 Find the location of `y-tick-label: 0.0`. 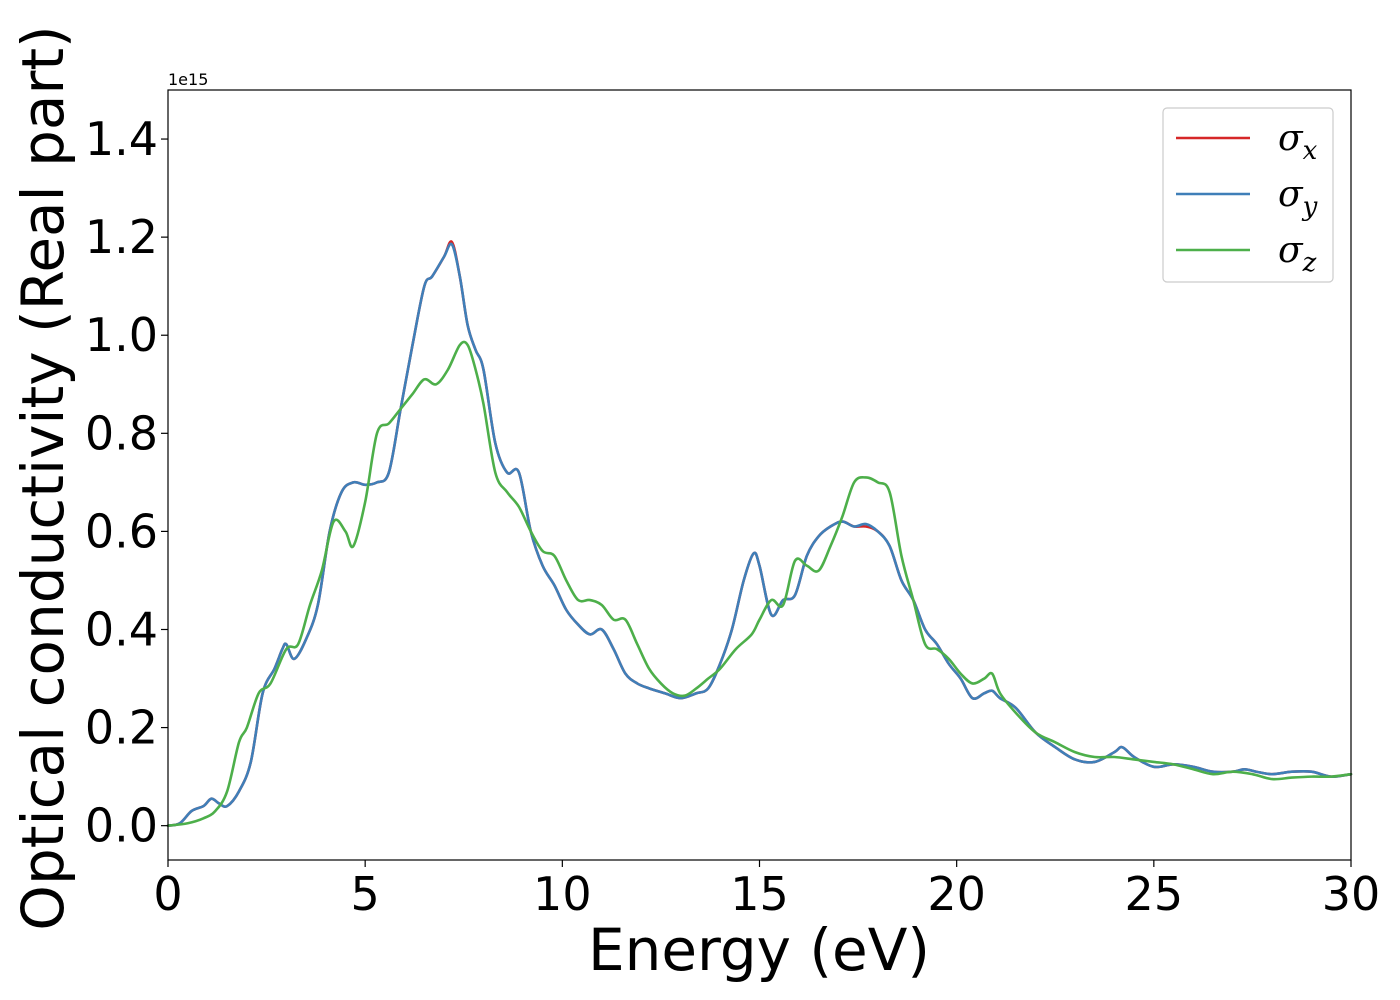

y-tick-label: 0.0 is located at coordinates (121, 826).